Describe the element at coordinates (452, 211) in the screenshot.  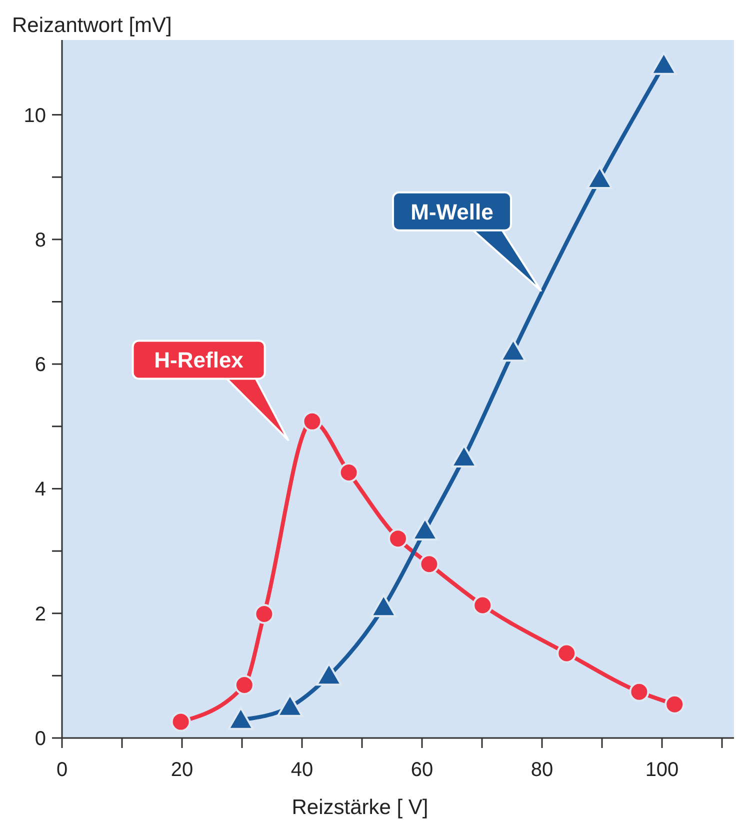
I see `text: M-Welle` at that location.